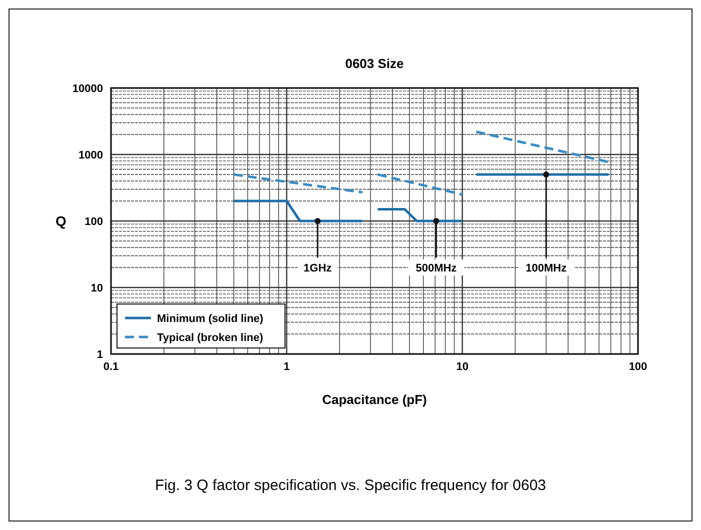 The height and width of the screenshot is (530, 701). I want to click on x-axis-title: Capacitance (pF), so click(374, 399).